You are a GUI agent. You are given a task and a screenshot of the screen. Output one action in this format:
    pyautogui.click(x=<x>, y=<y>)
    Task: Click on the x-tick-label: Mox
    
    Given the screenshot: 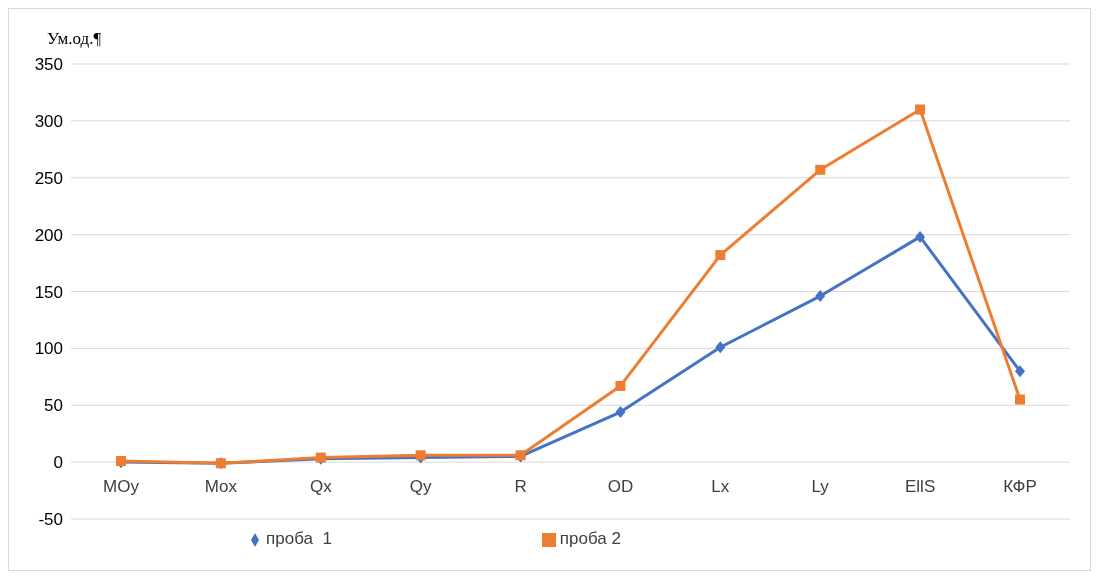 What is the action you would take?
    pyautogui.click(x=221, y=487)
    